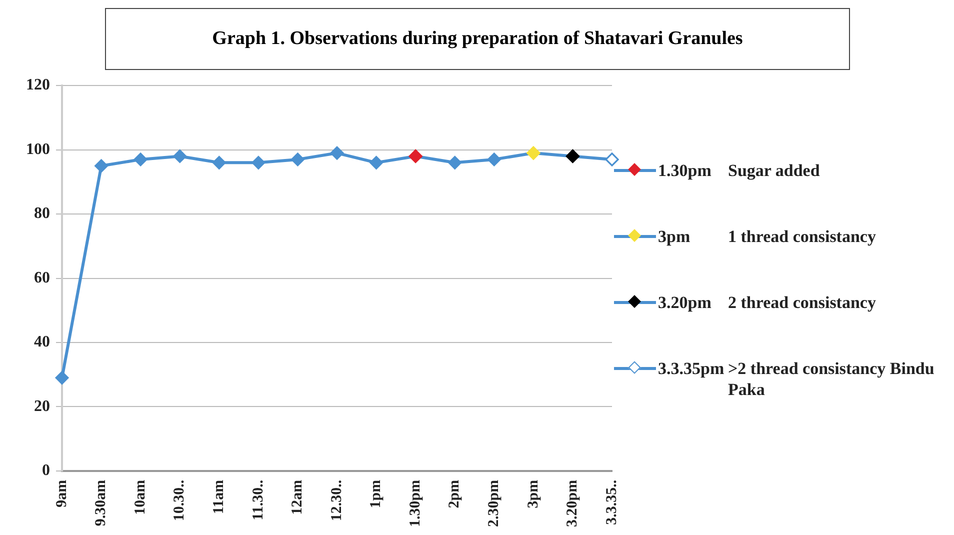 This screenshot has width=954, height=535. What do you see at coordinates (494, 503) in the screenshot?
I see `x-tick-label: 2.30pm` at bounding box center [494, 503].